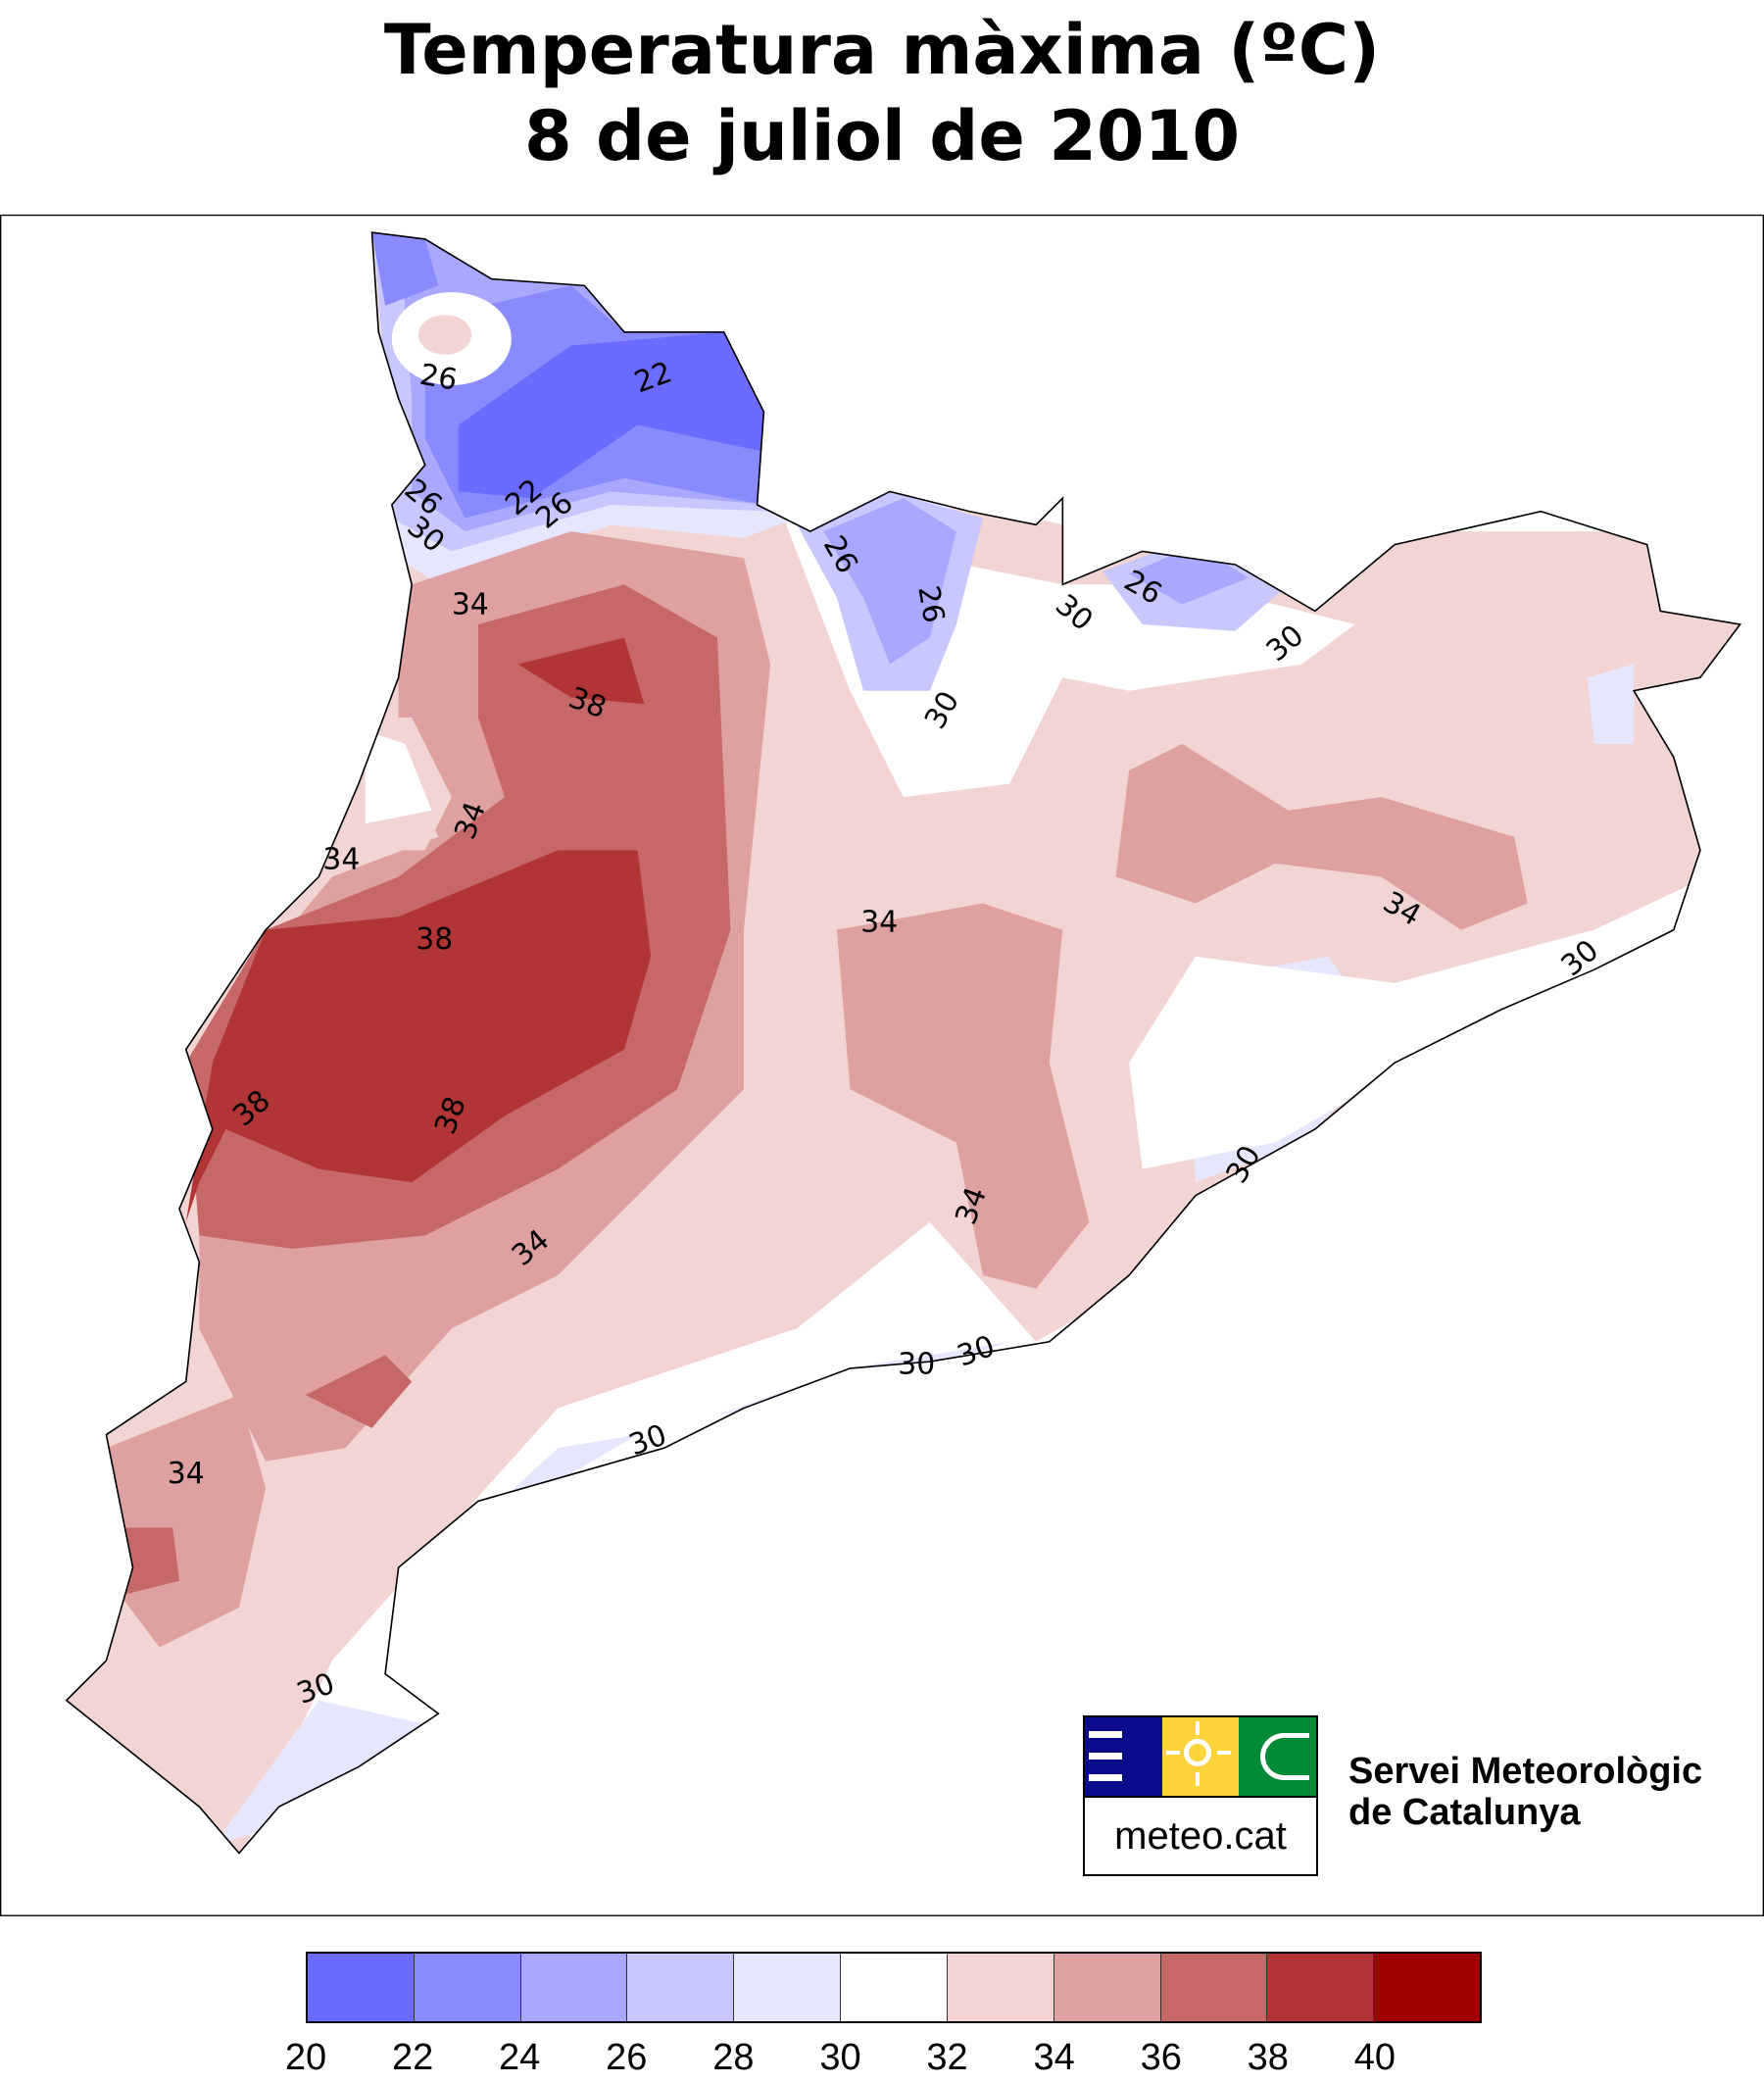 Image resolution: width=1764 pixels, height=2083 pixels. Describe the element at coordinates (947, 2057) in the screenshot. I see `legend-tick: 32` at that location.